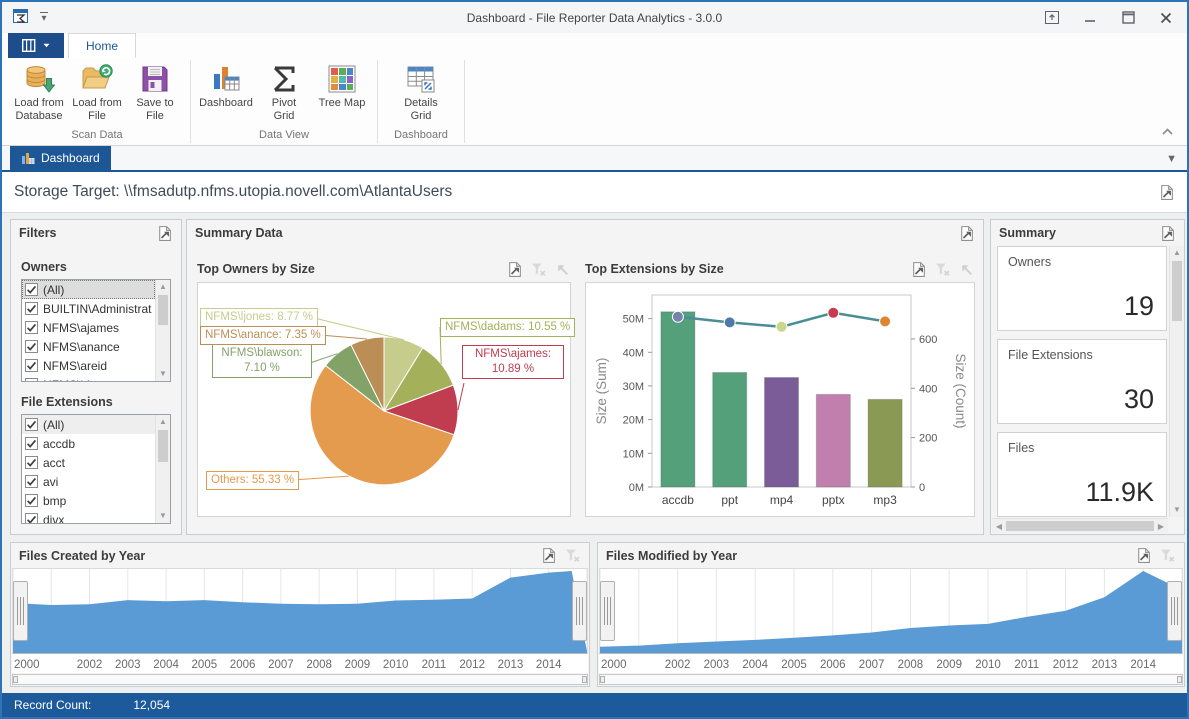 The height and width of the screenshot is (719, 1189). What do you see at coordinates (88, 378) in the screenshot?
I see `owner-checkbox-item: NFMS\blawson` at bounding box center [88, 378].